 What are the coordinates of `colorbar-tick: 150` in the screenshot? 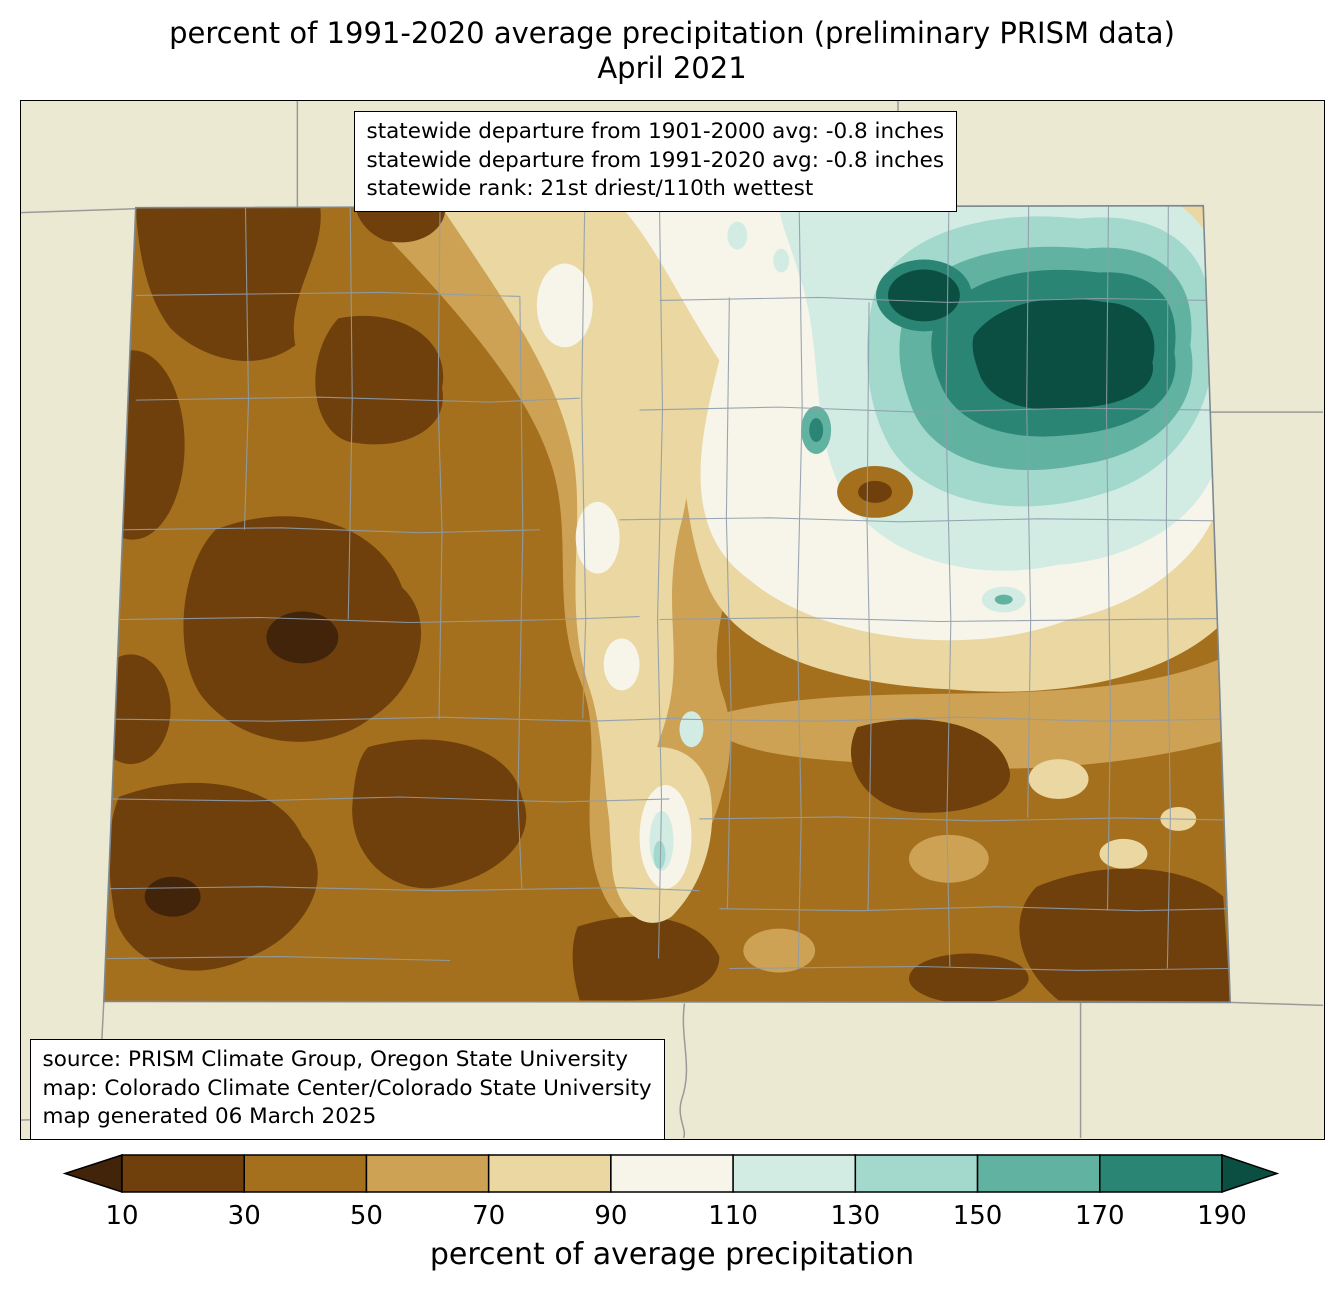 It's located at (977, 1216).